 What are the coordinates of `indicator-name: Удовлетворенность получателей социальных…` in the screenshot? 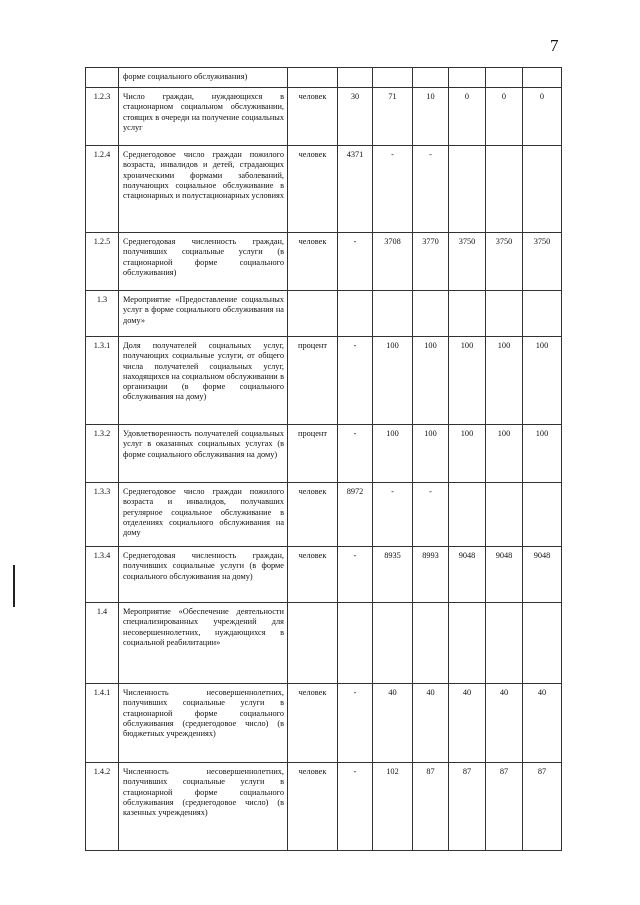 It's located at (203, 453).